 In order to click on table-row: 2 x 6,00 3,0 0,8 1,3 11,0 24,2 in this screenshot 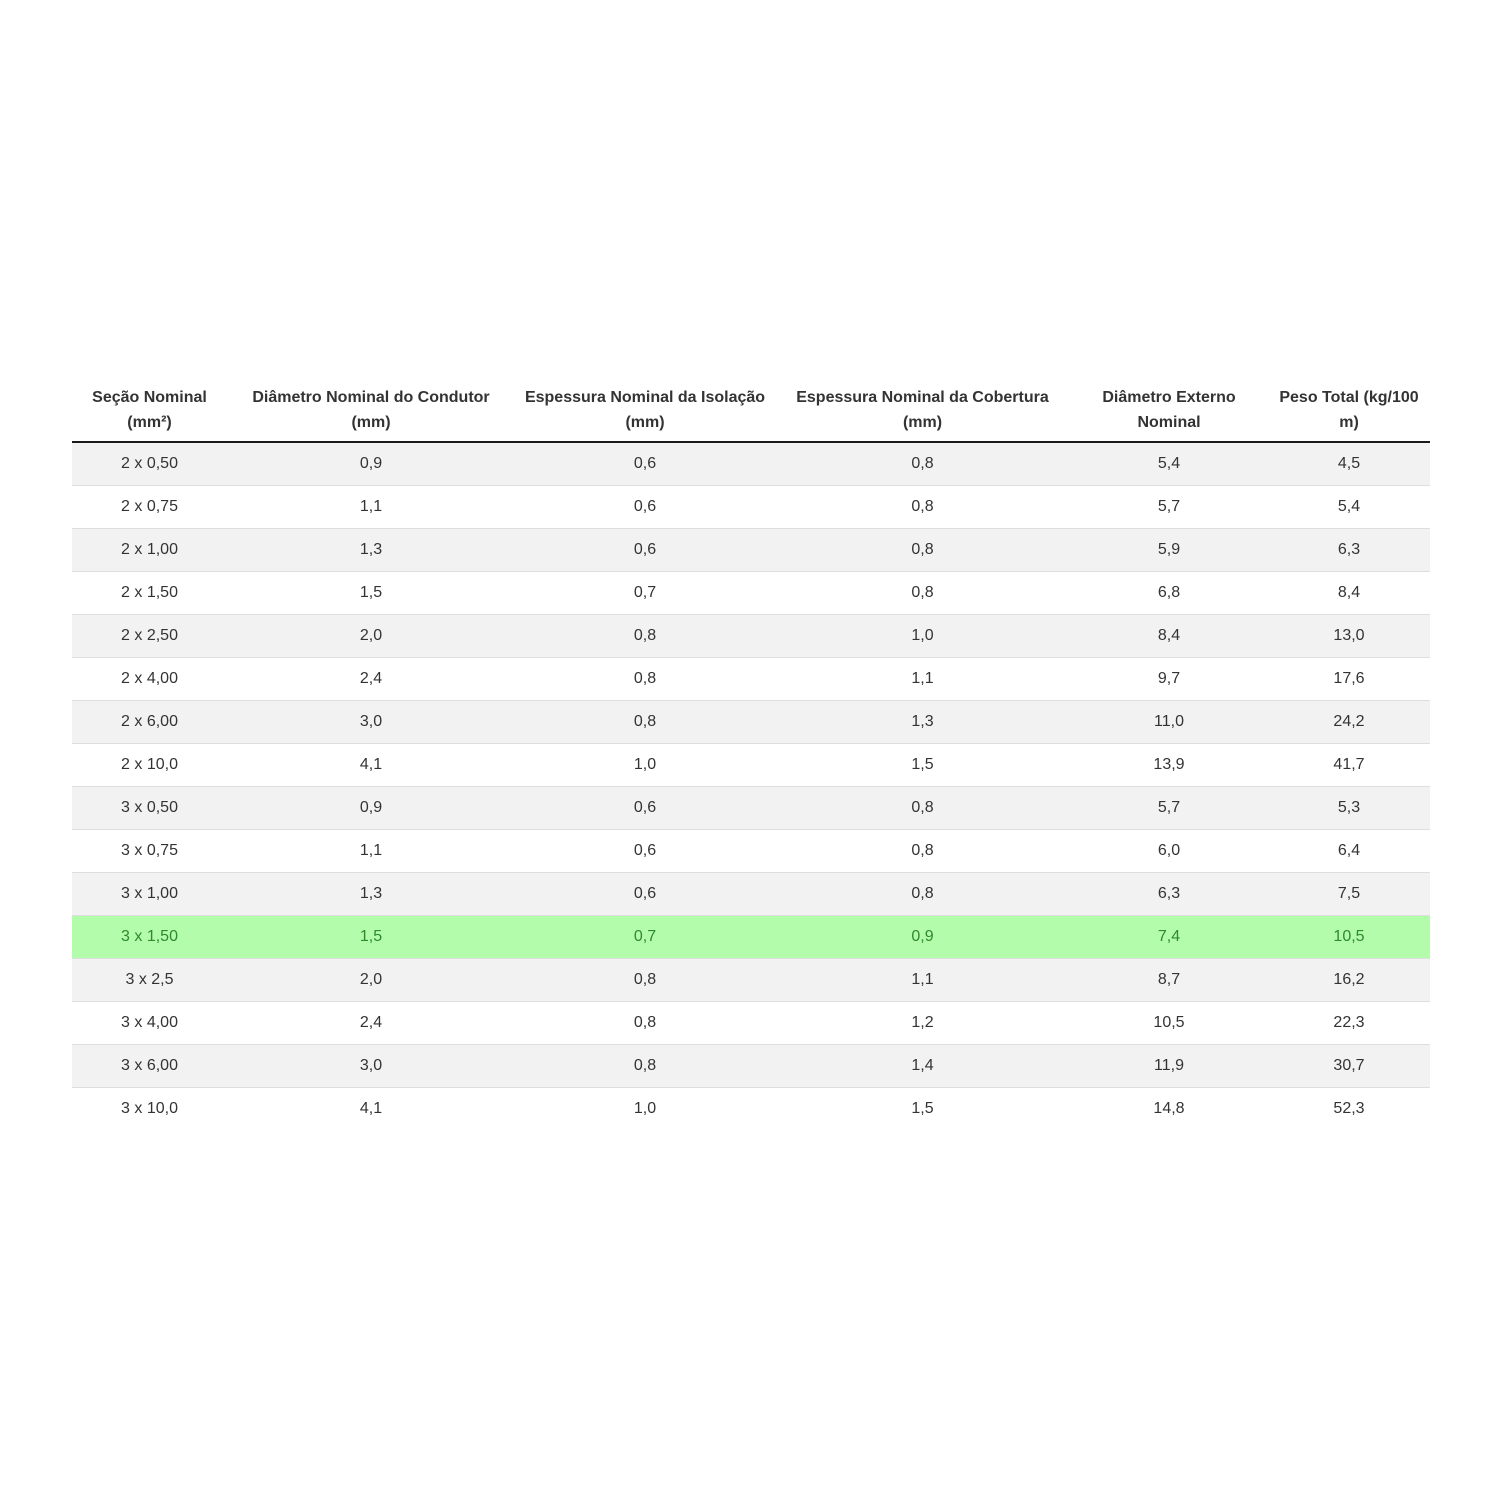, I will do `click(751, 722)`.